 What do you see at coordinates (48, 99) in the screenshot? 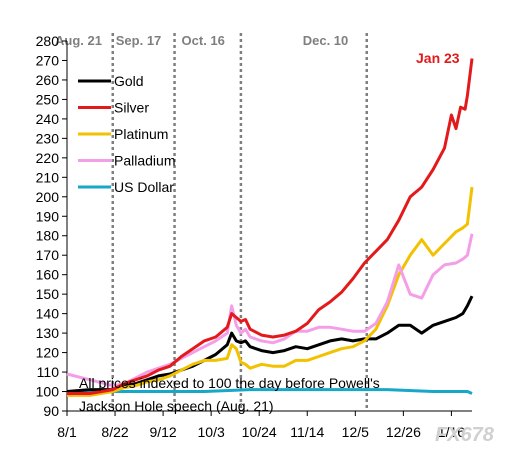
I see `y-tick-label: 250` at bounding box center [48, 99].